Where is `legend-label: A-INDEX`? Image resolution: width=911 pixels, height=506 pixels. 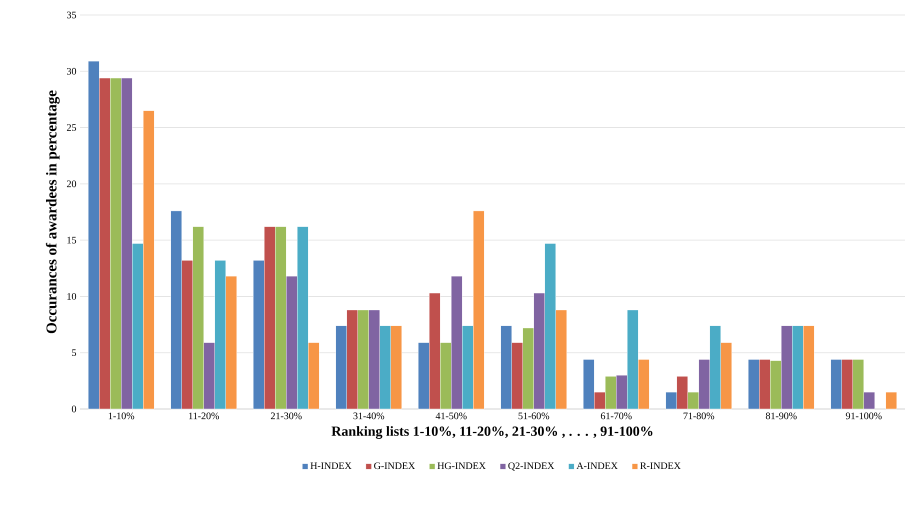
legend-label: A-INDEX is located at coordinates (597, 466).